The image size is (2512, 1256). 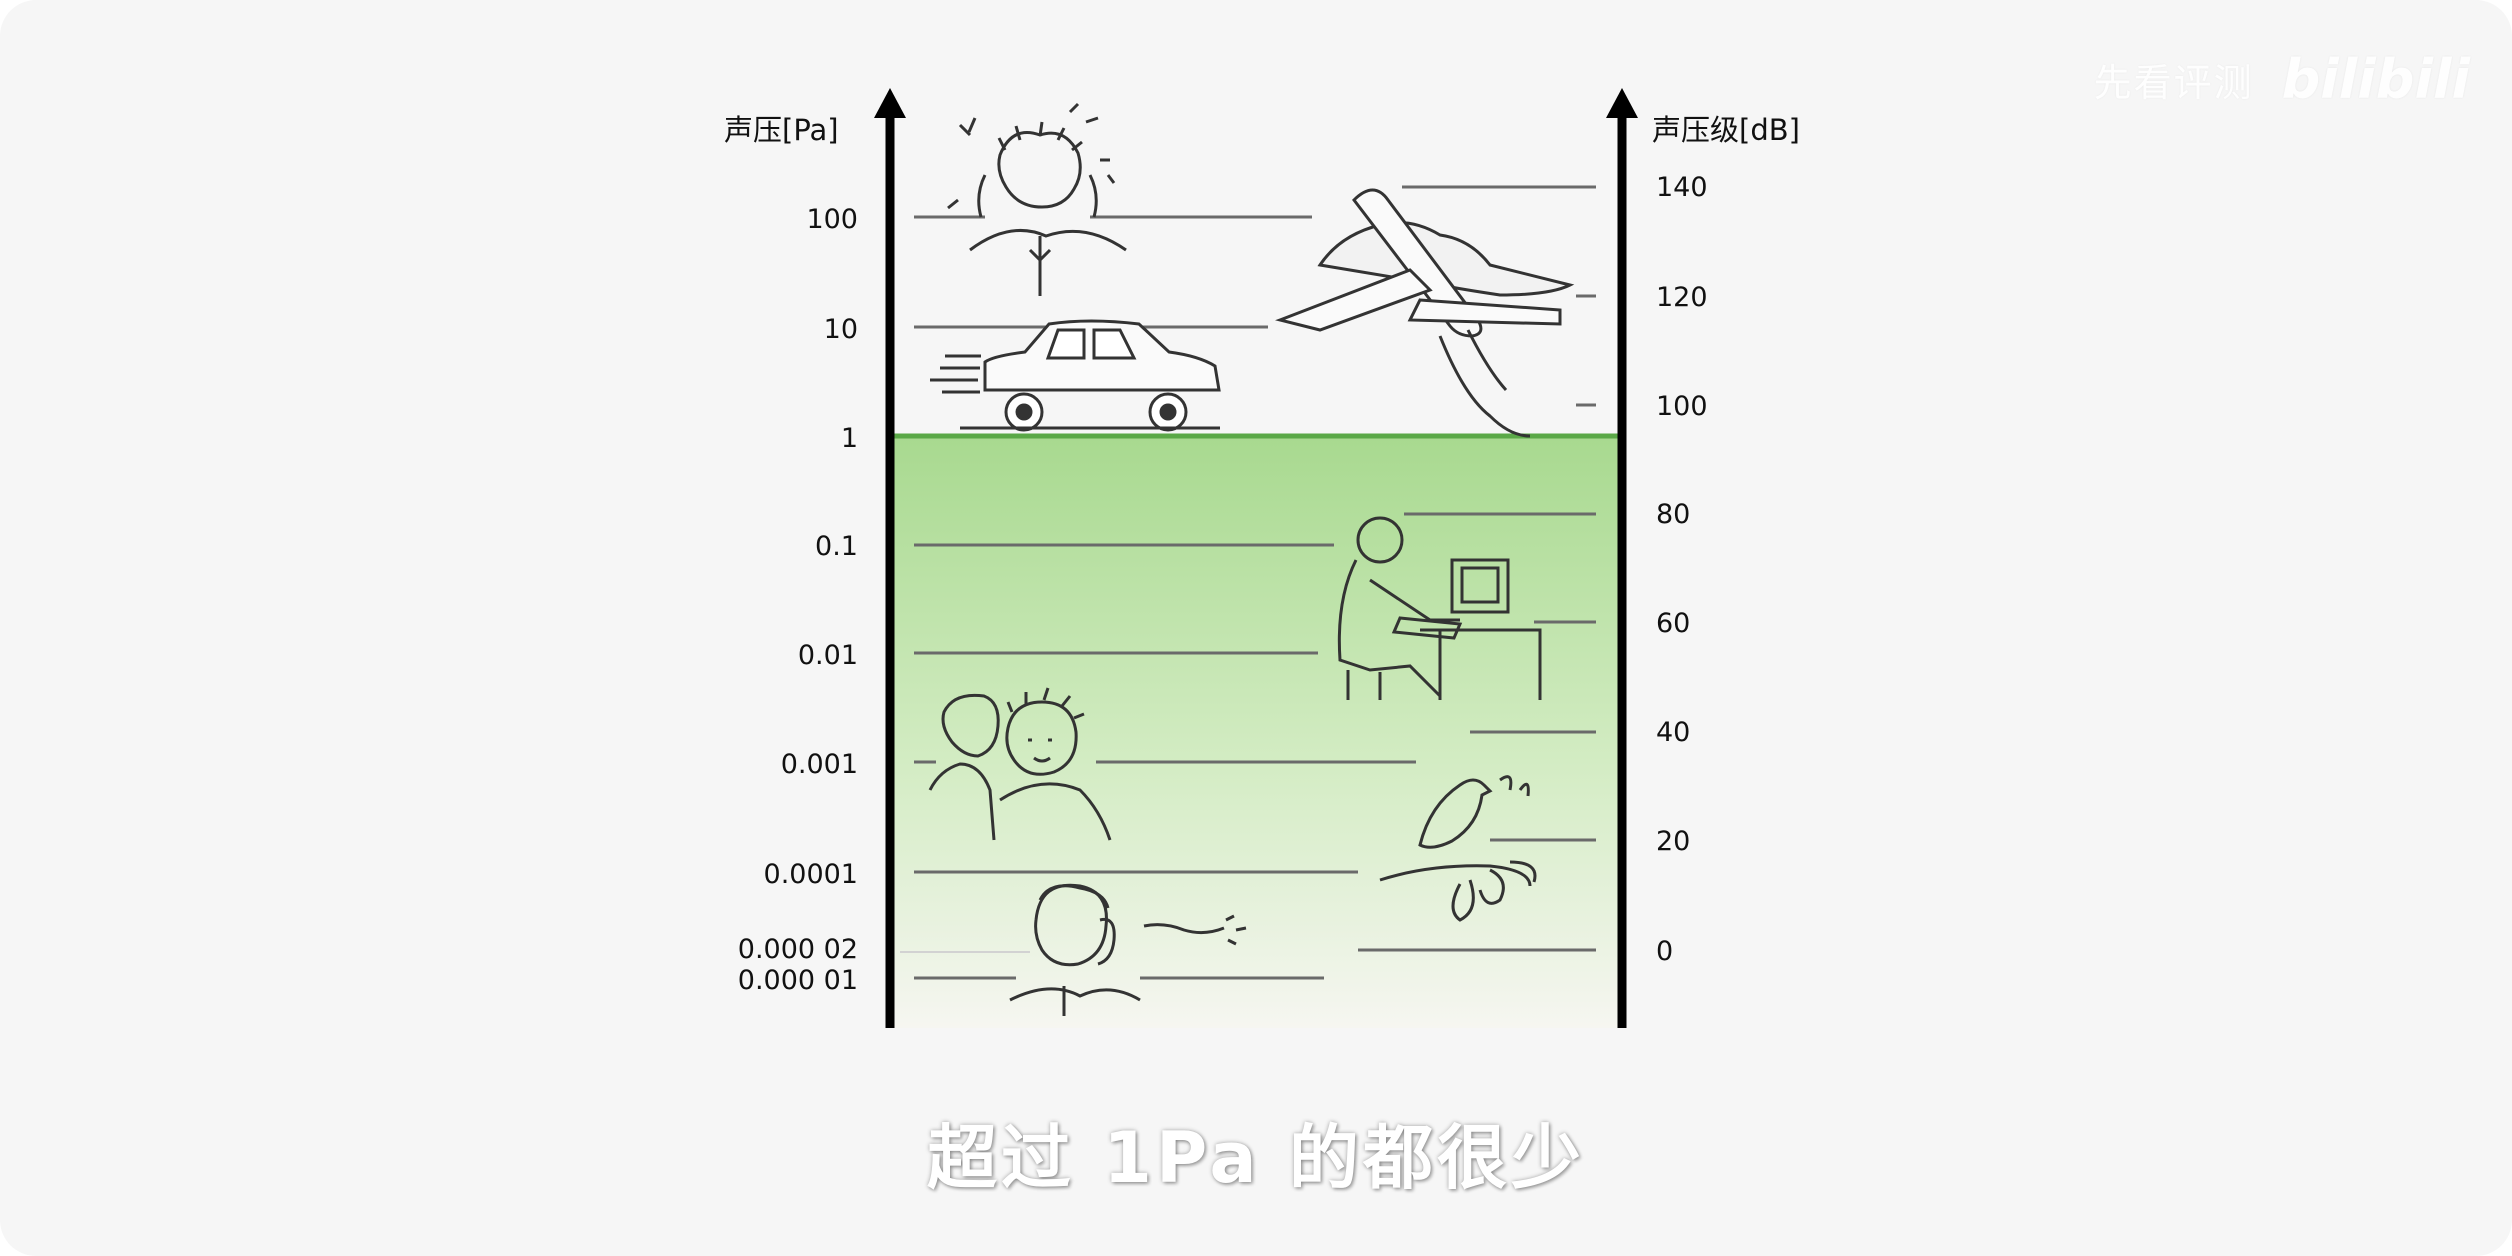 I want to click on car-icon, so click(x=1075, y=375).